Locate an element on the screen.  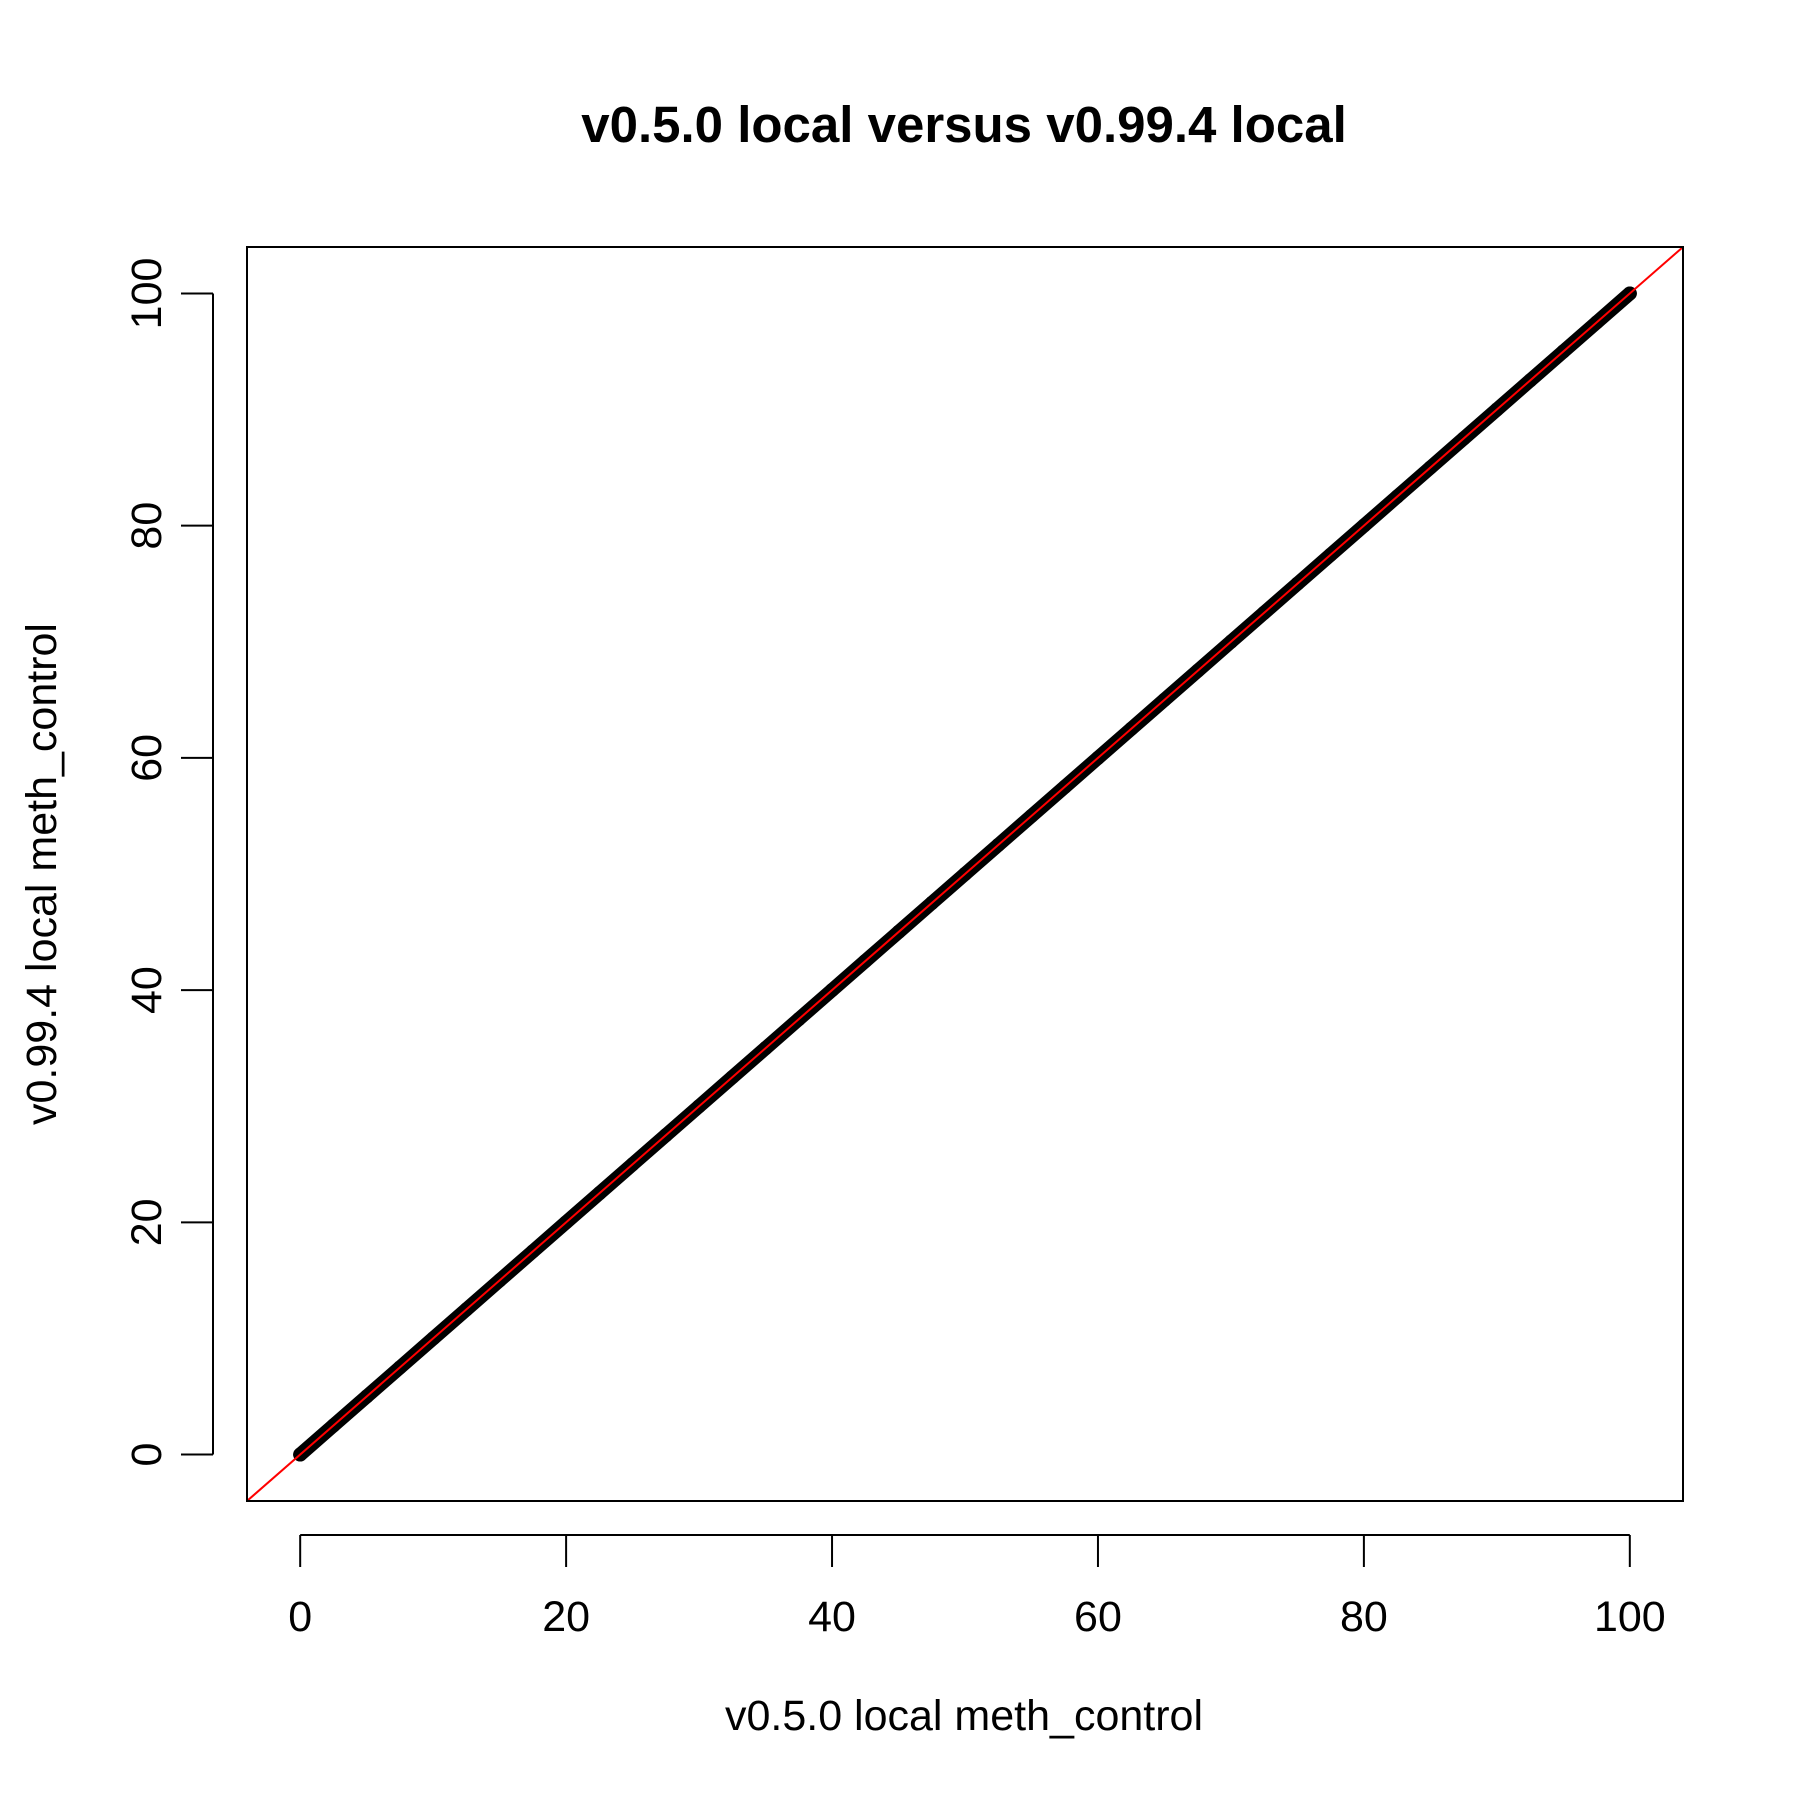
x-tick-label: 60 is located at coordinates (1098, 1617).